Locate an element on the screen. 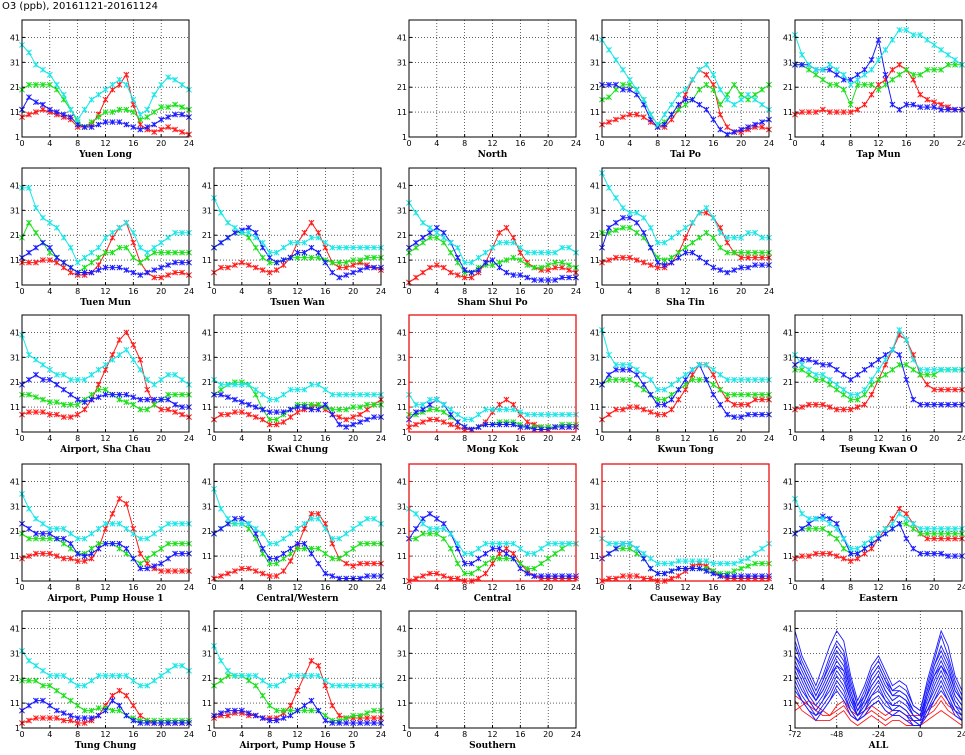 This screenshot has width=965, height=755. y-tick-label: 21 is located at coordinates (402, 678).